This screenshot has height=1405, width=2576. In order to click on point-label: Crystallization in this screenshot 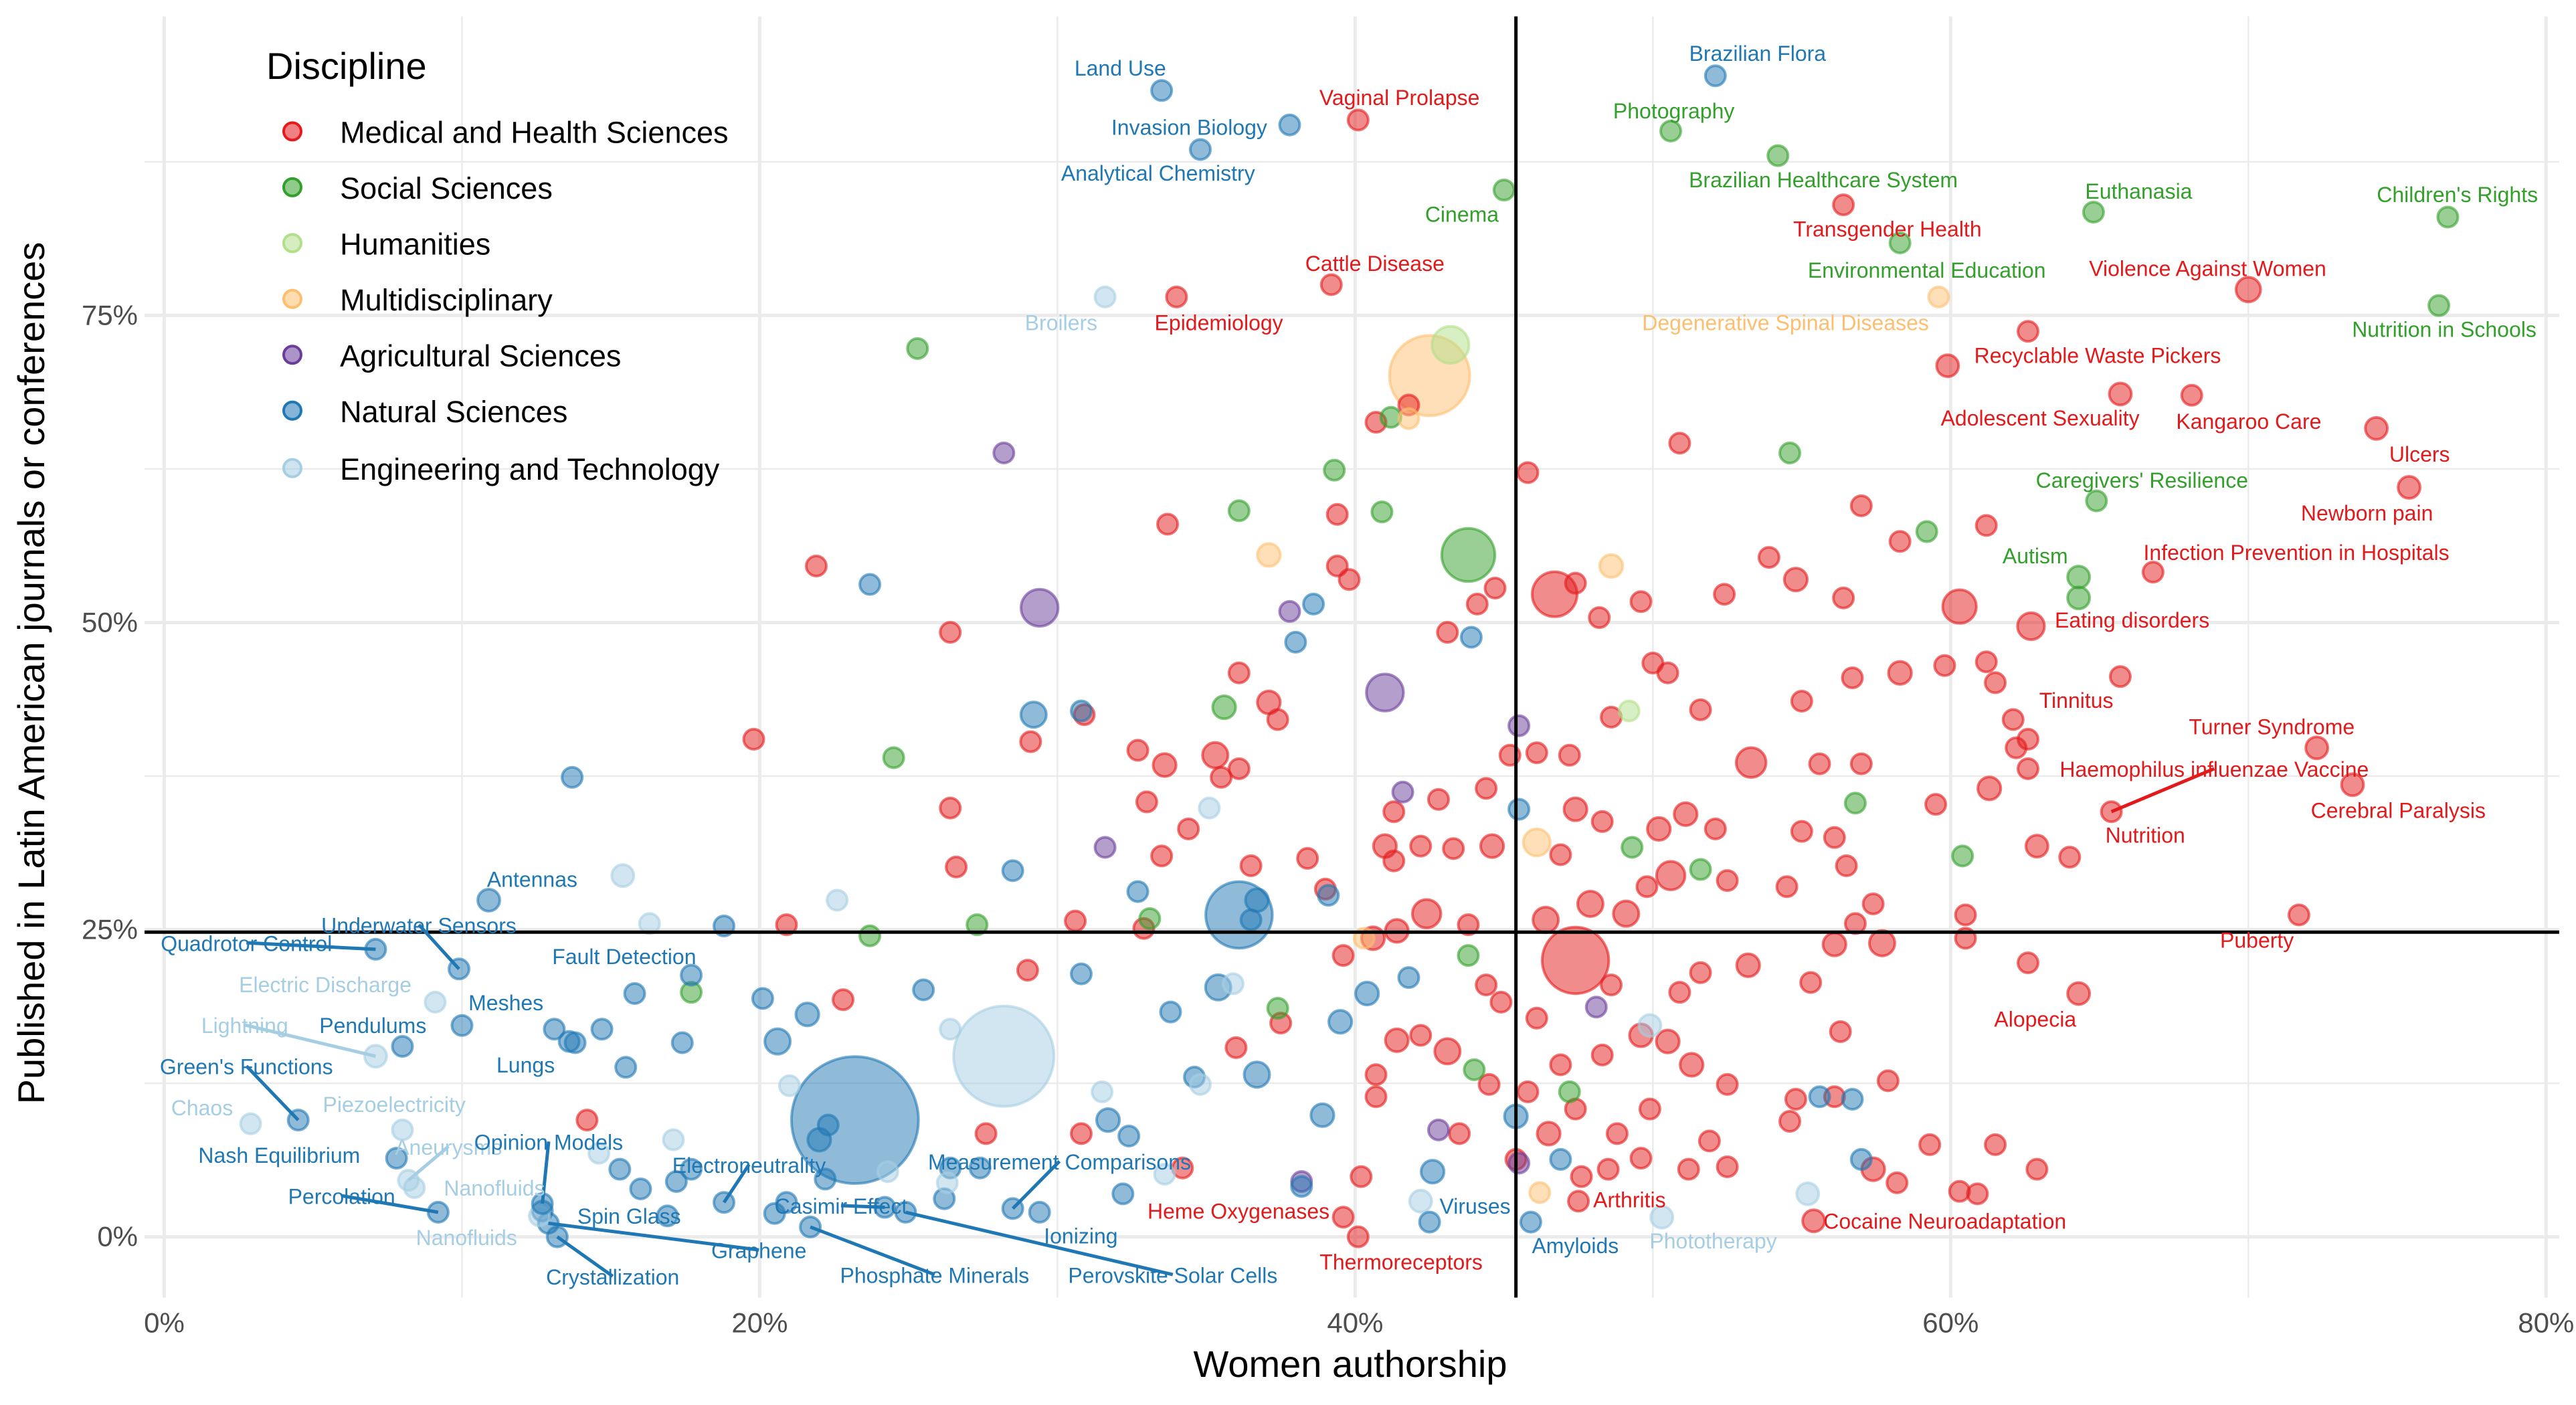, I will do `click(612, 1277)`.